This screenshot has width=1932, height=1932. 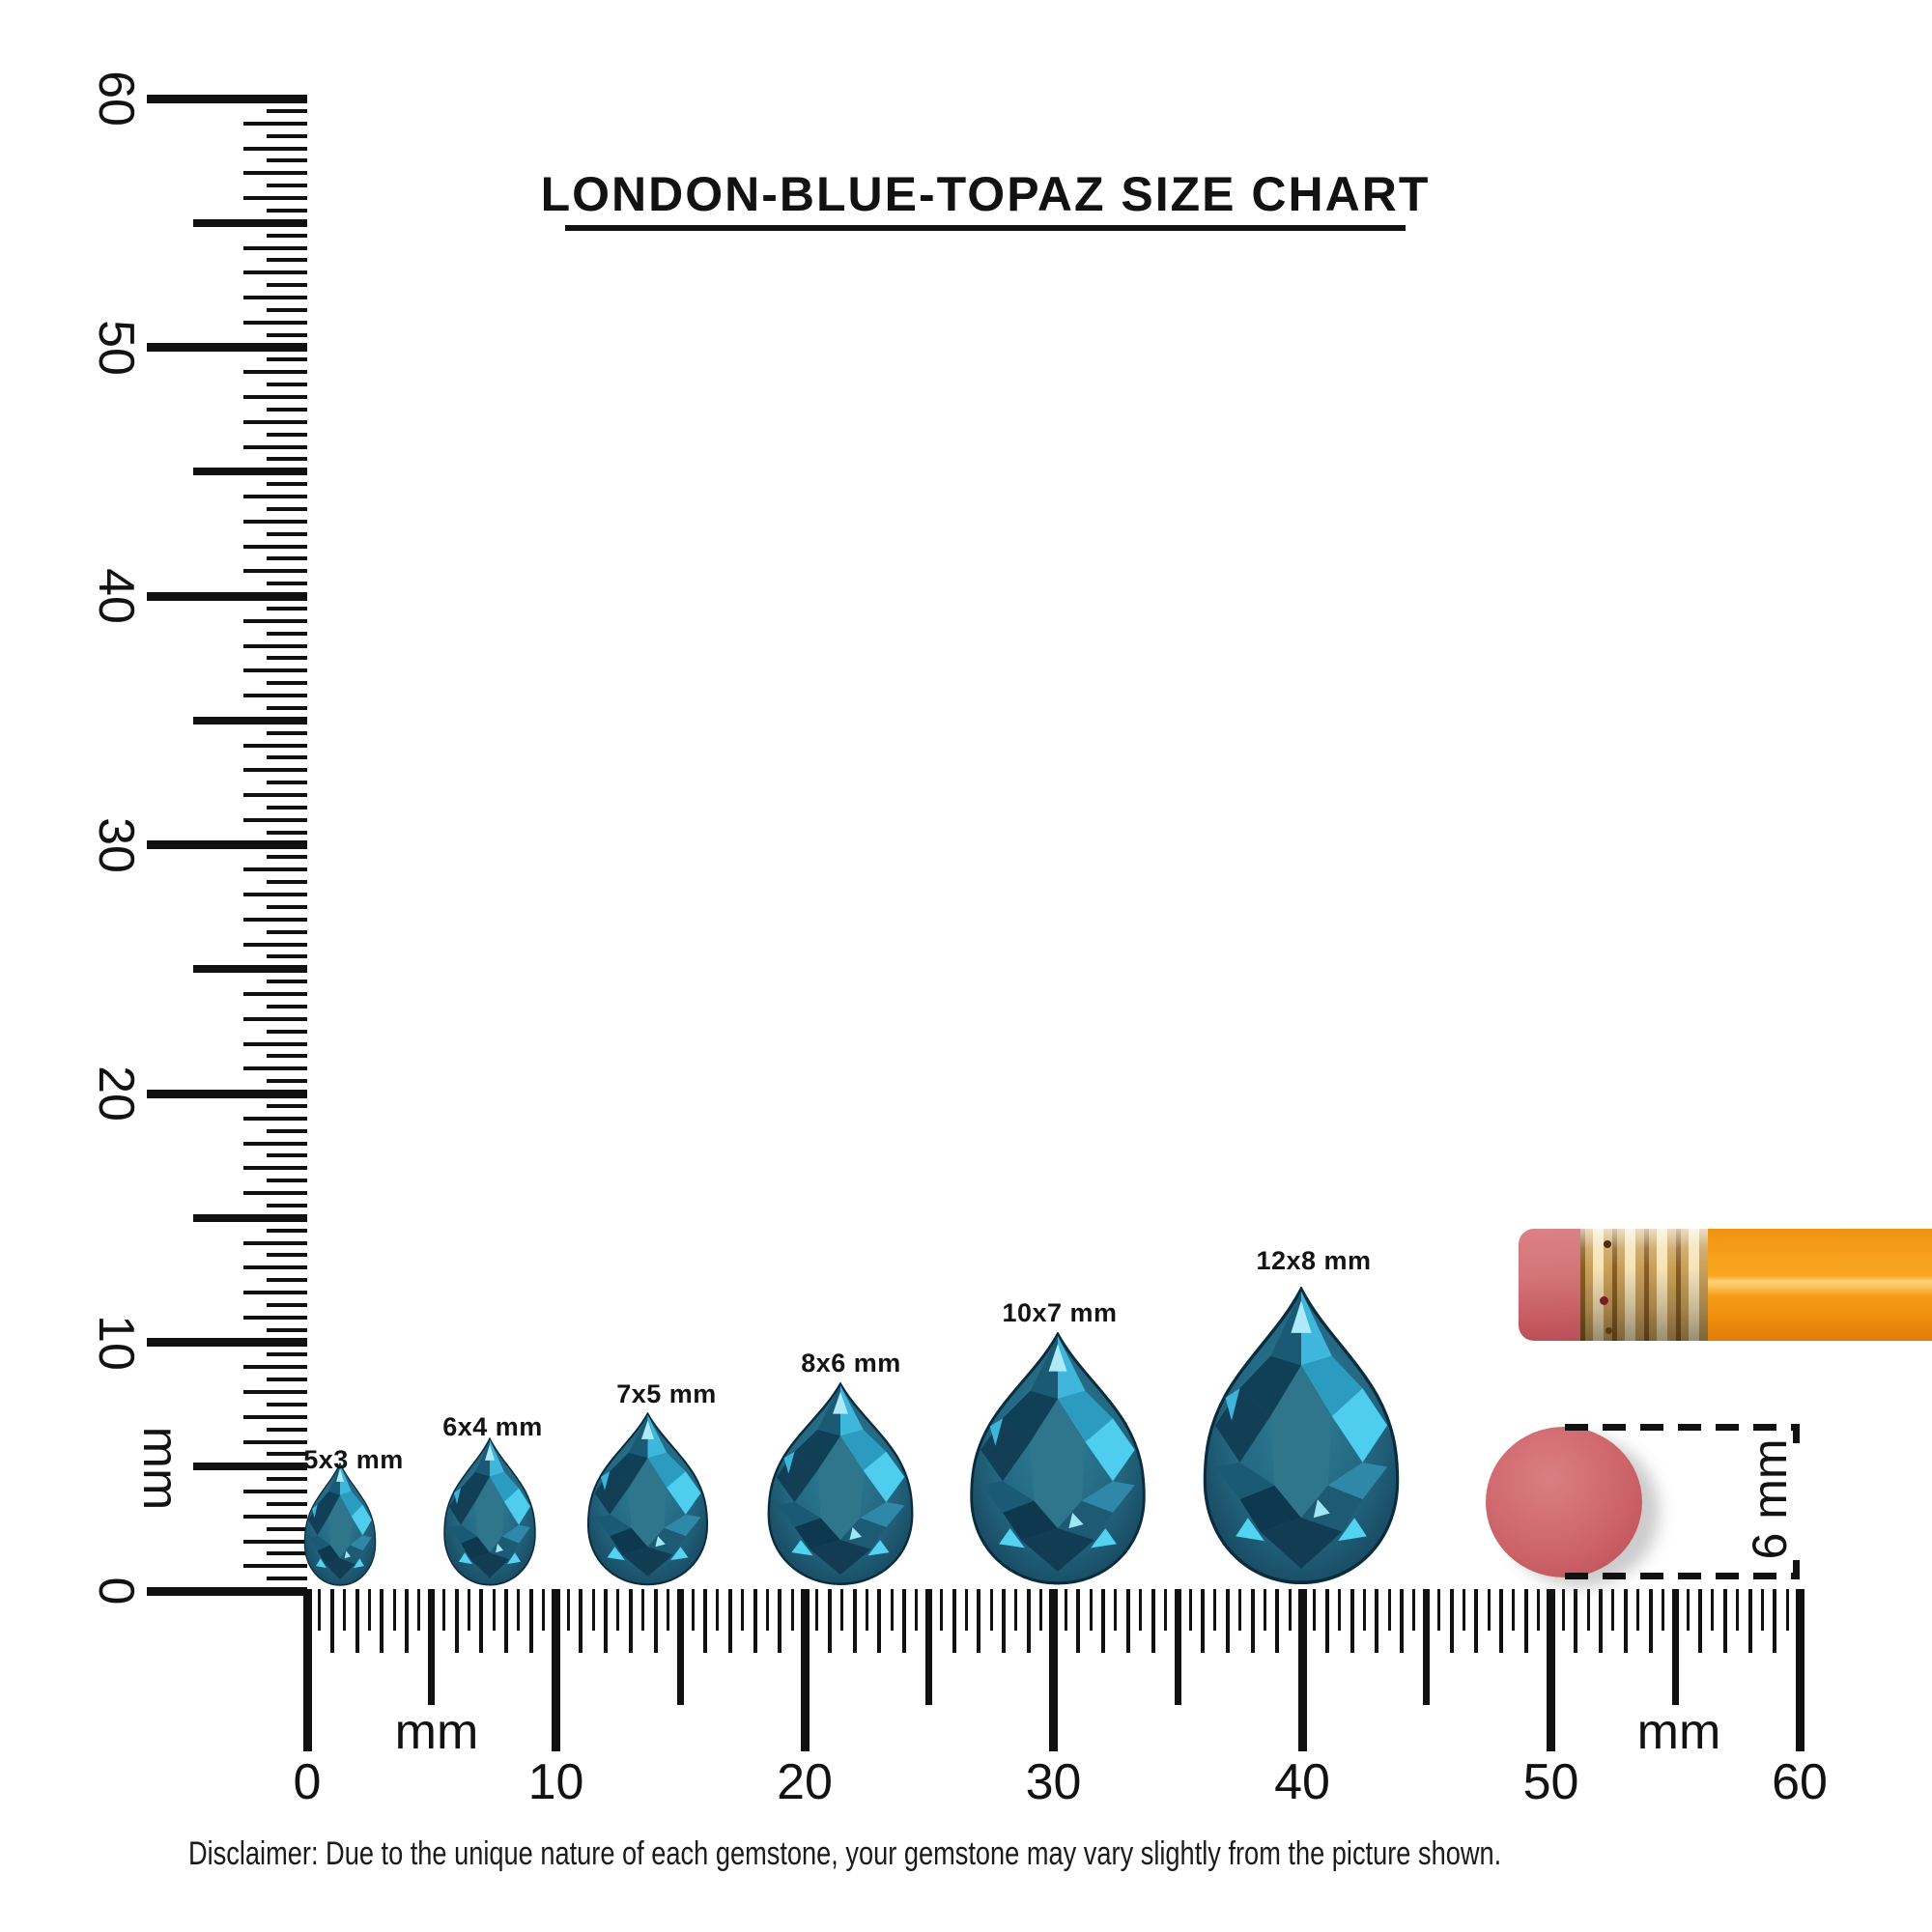 What do you see at coordinates (1564, 1502) in the screenshot?
I see `eraser-disc-icon` at bounding box center [1564, 1502].